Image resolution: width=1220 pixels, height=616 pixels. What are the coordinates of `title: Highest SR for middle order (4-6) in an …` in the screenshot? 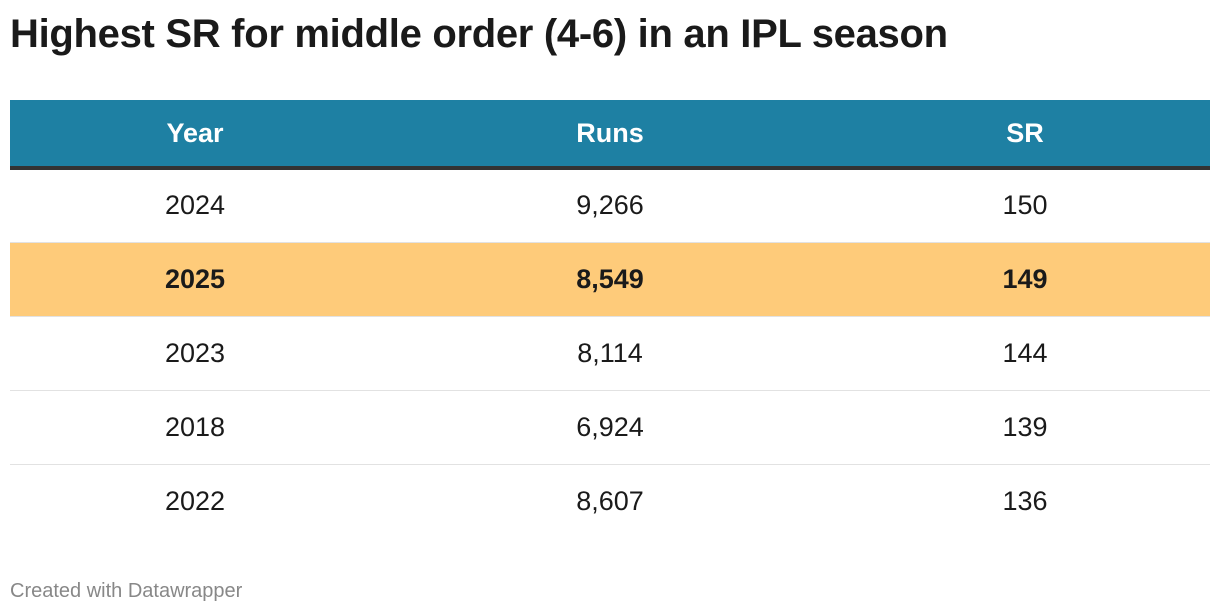 It's located at (479, 34).